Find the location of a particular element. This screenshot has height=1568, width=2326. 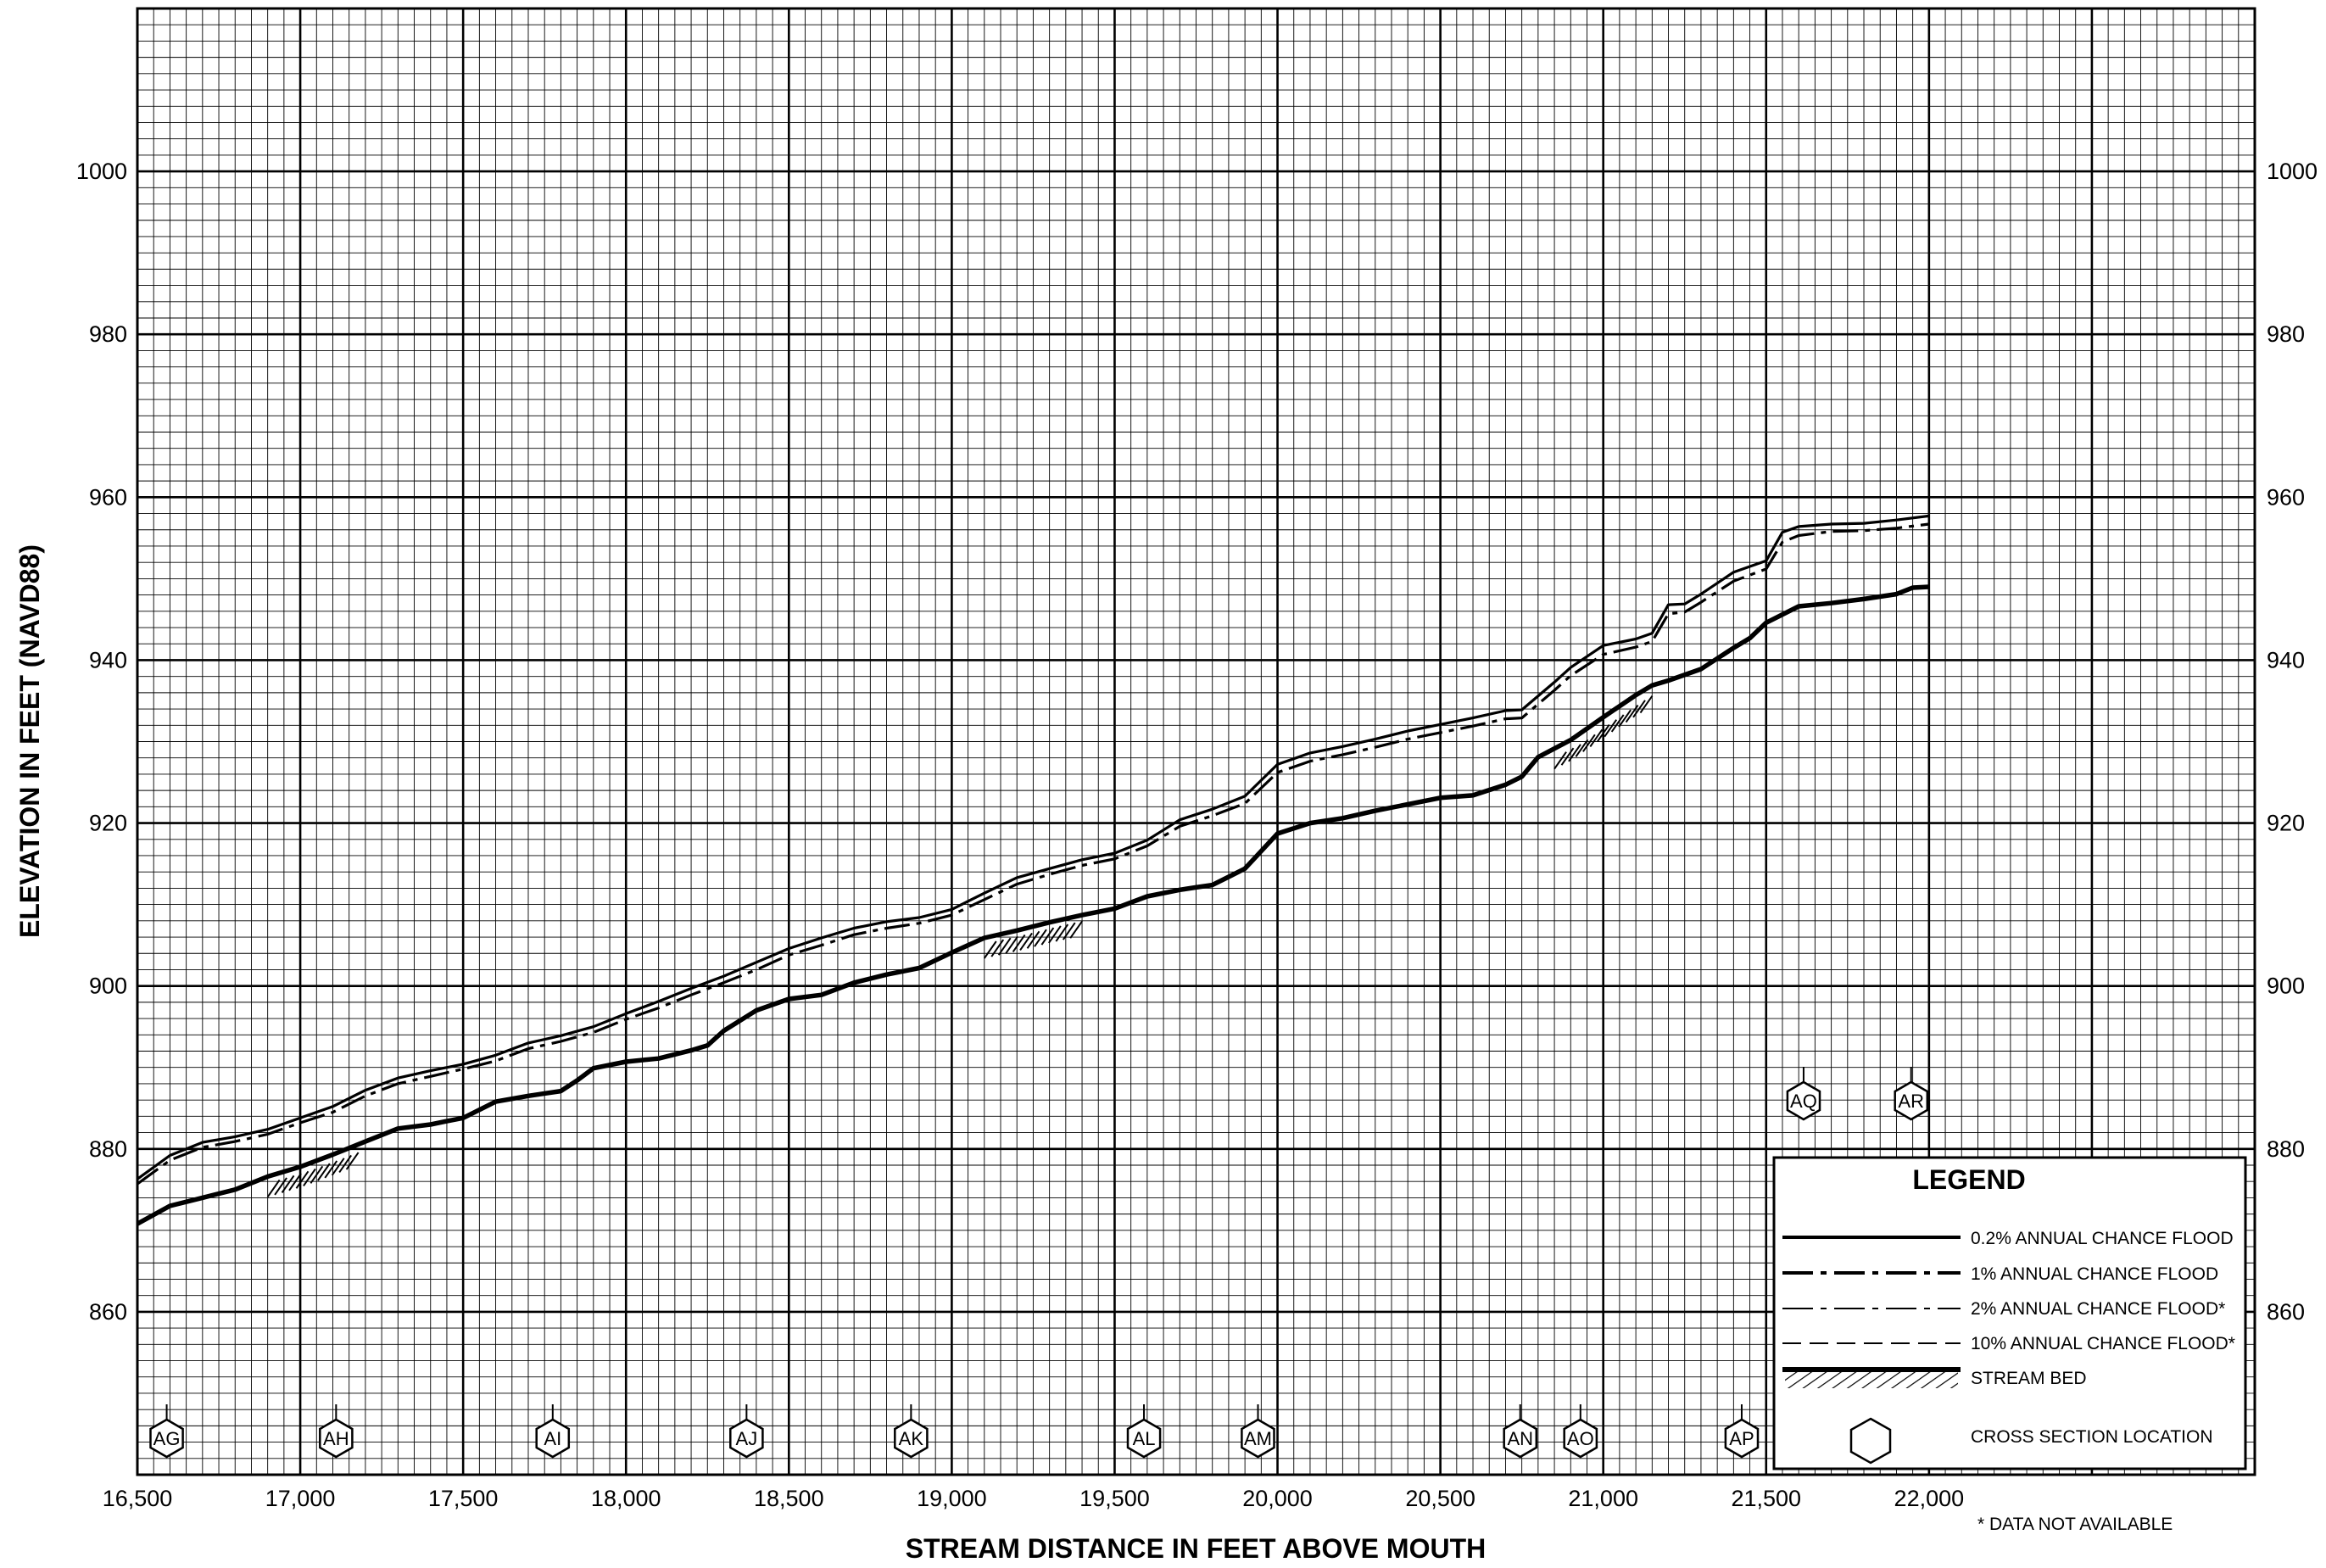

legend-title: LEGEND is located at coordinates (1968, 1180).